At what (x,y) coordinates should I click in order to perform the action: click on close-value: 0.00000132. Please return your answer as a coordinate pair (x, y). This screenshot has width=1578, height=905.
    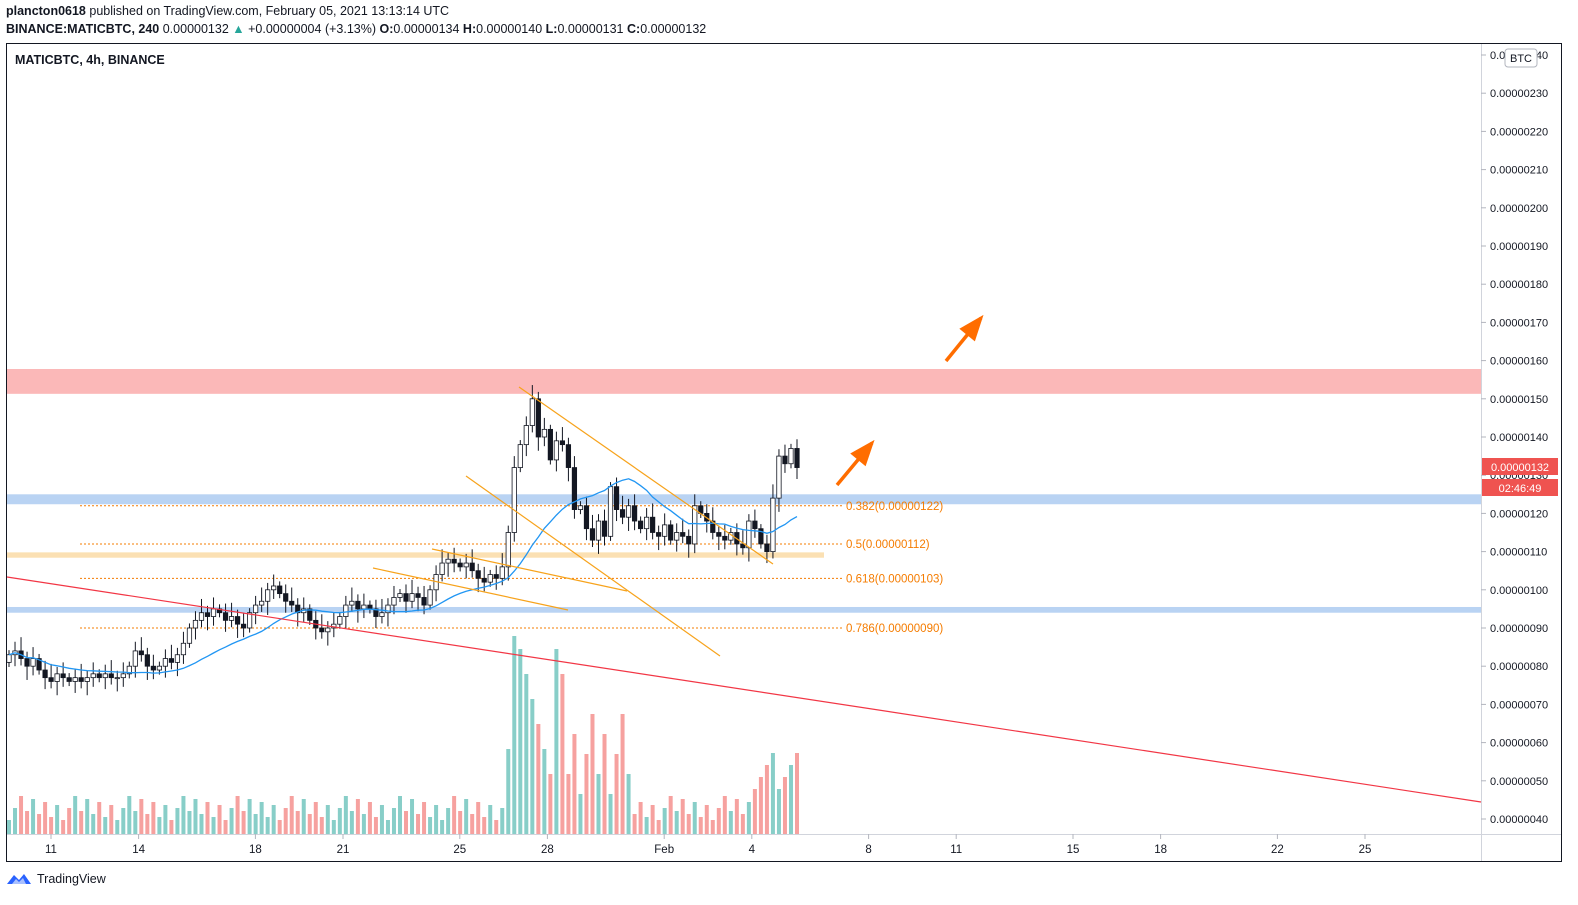
    Looking at the image, I should click on (673, 29).